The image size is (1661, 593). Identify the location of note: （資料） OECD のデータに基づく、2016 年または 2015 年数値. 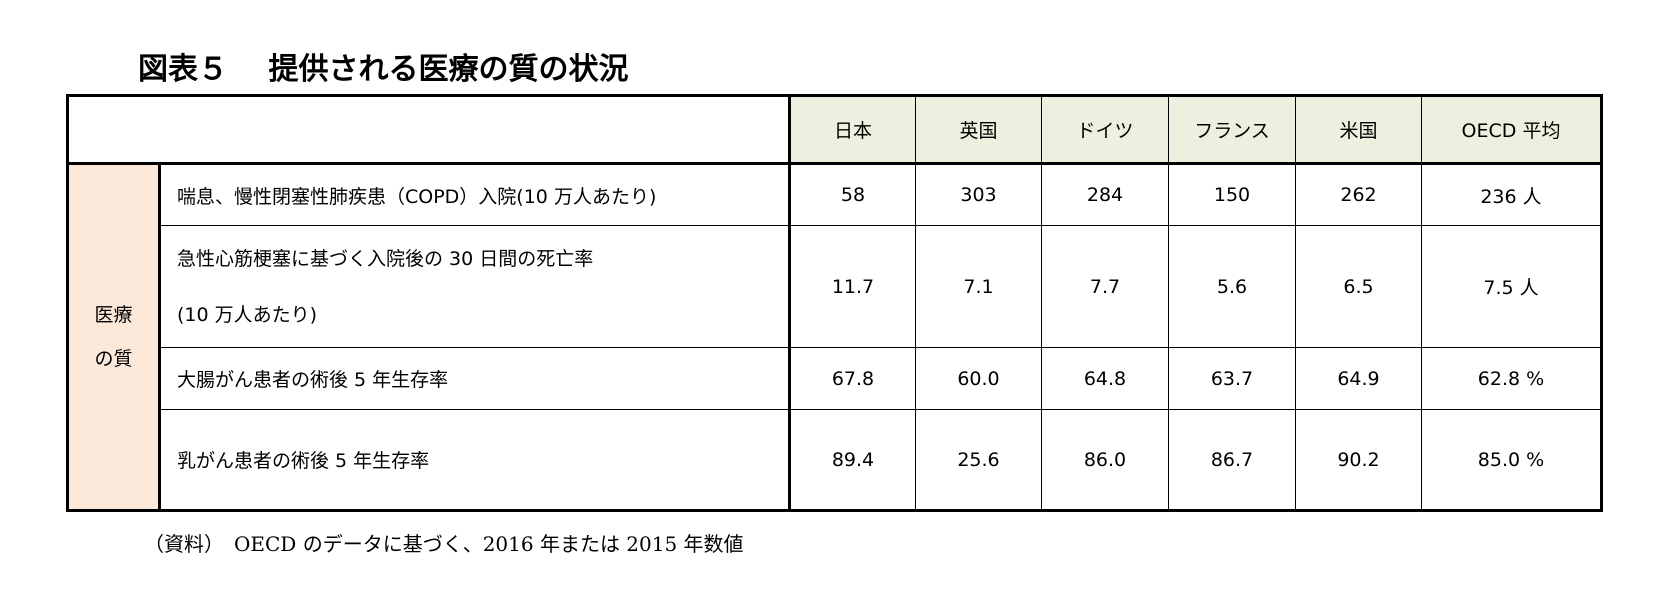
(444, 544).